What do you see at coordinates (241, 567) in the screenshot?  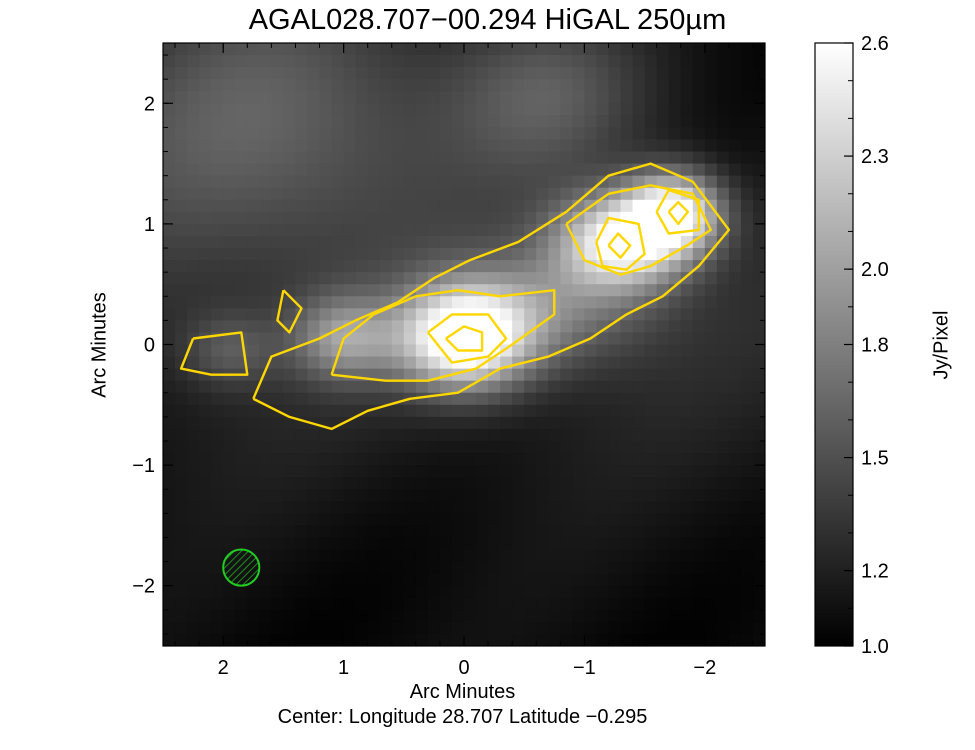 I see `beam-marker` at bounding box center [241, 567].